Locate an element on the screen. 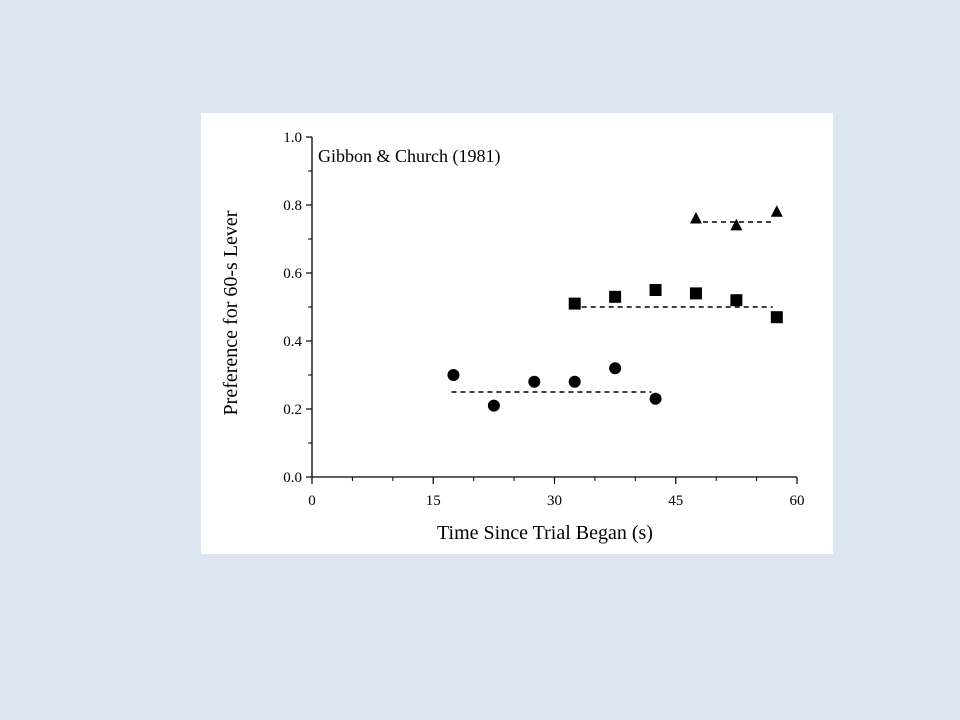 The width and height of the screenshot is (960, 720). y-tick-label: 0.0 is located at coordinates (292, 478).